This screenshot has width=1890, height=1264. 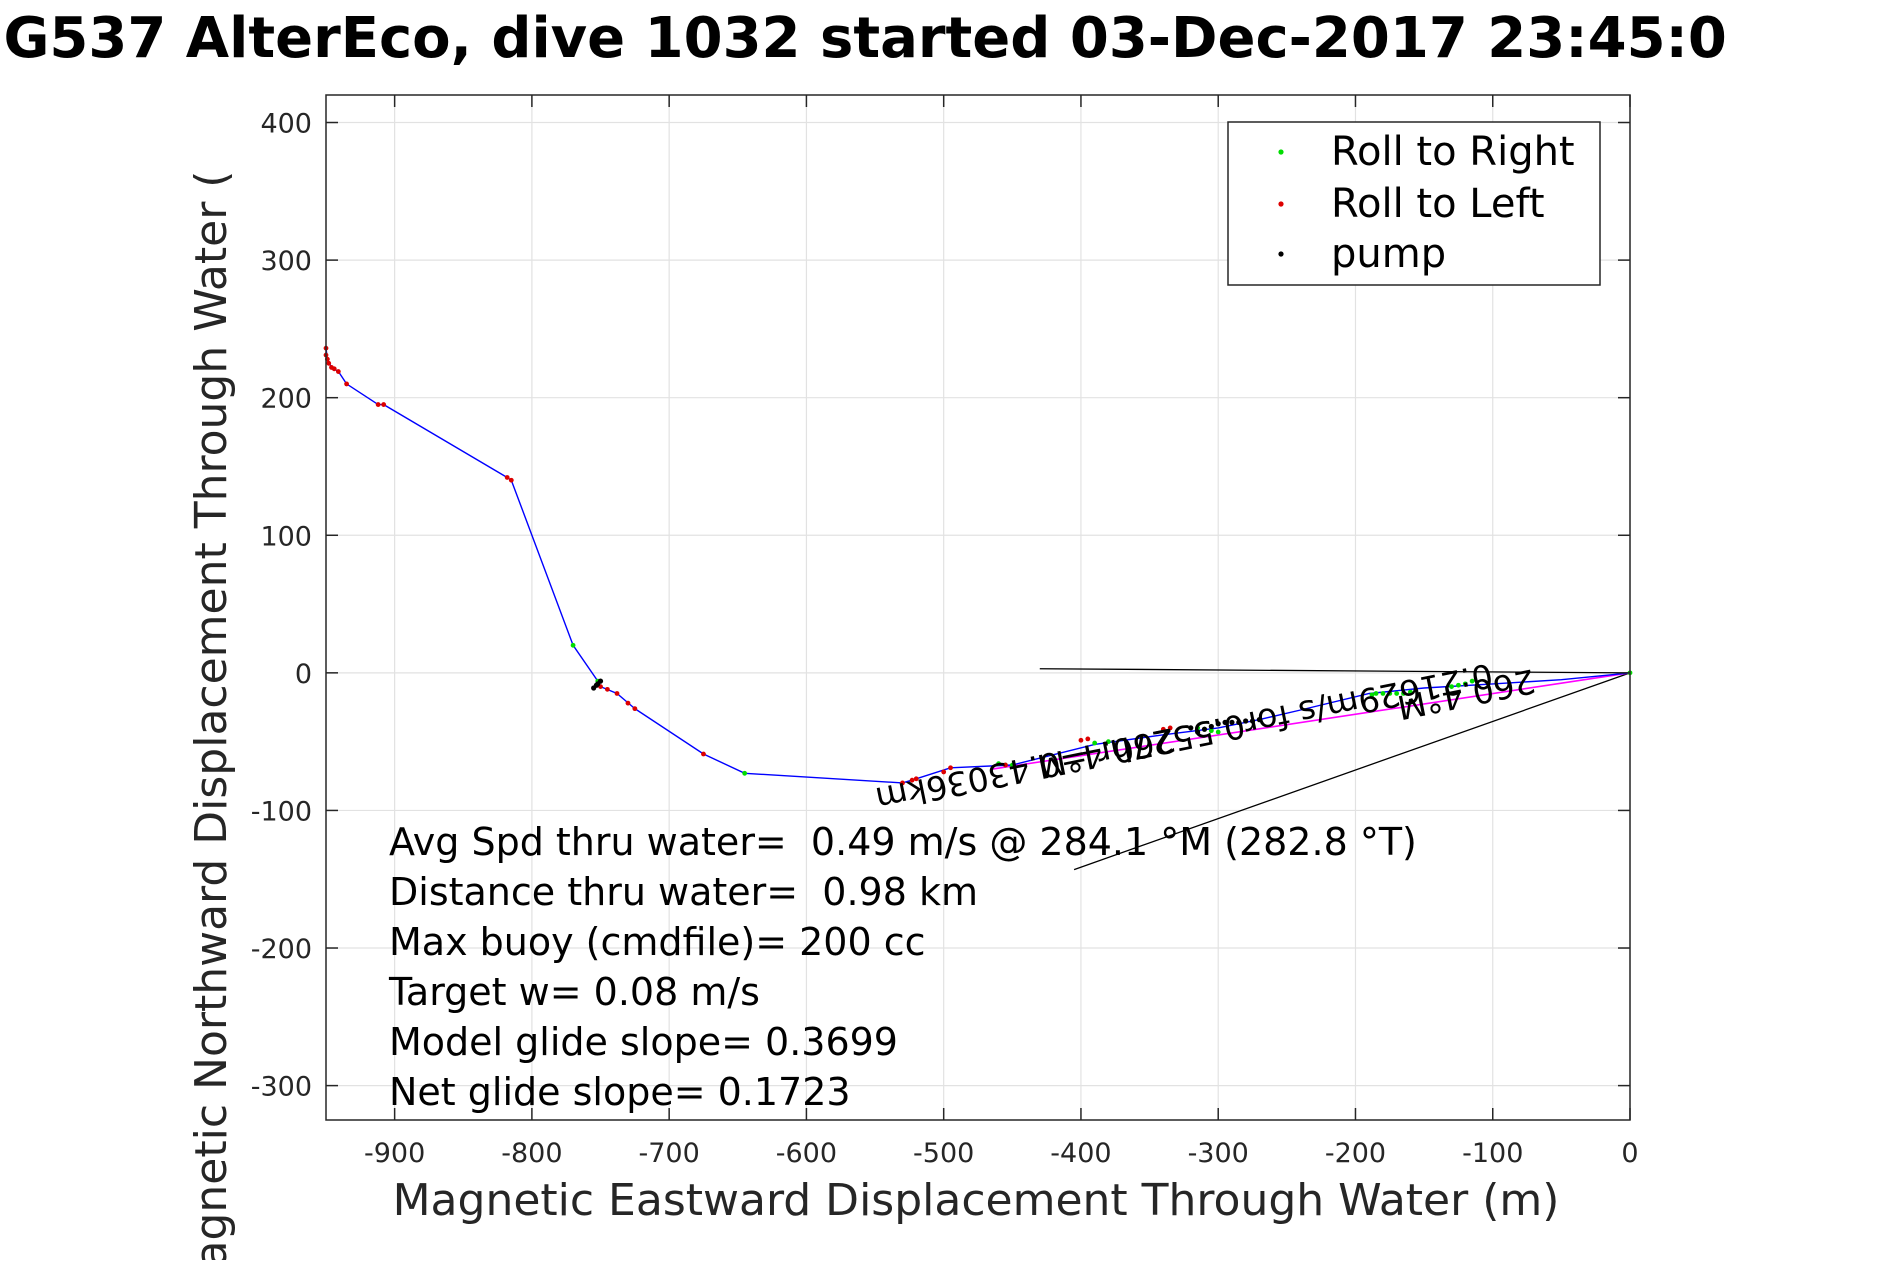 What do you see at coordinates (1281, 204) in the screenshot?
I see `legend-marker-roll-left` at bounding box center [1281, 204].